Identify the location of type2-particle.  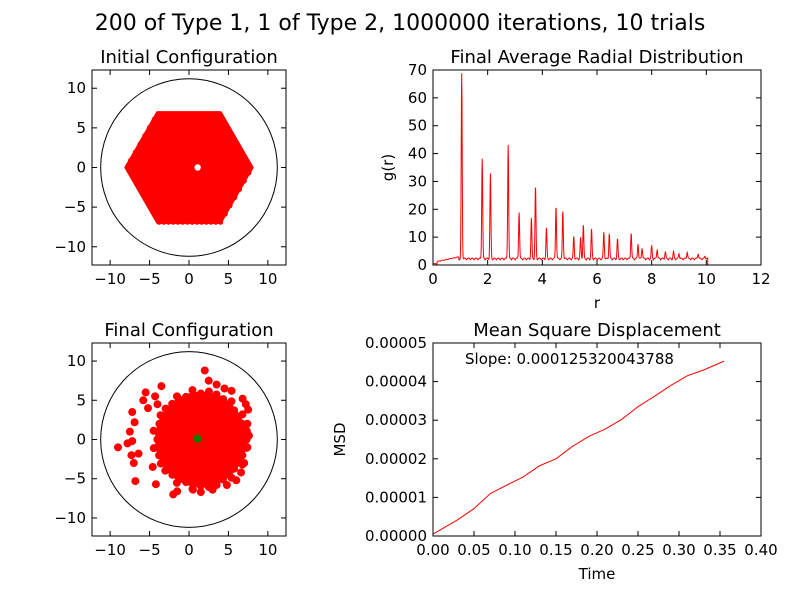
(197, 438).